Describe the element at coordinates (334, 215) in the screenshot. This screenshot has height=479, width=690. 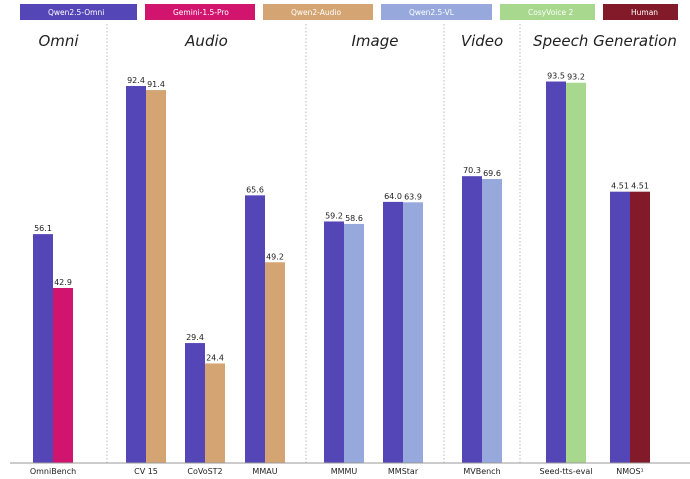
I see `value-label-mmmu-qwen2-5-omni: 59.2` at that location.